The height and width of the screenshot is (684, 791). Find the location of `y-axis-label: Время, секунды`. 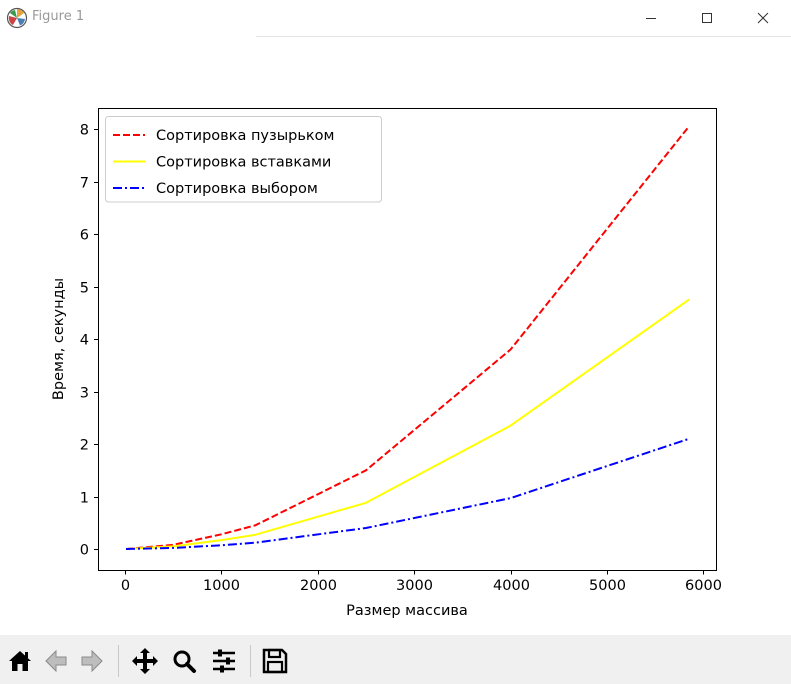

y-axis-label: Время, секунды is located at coordinates (59, 339).